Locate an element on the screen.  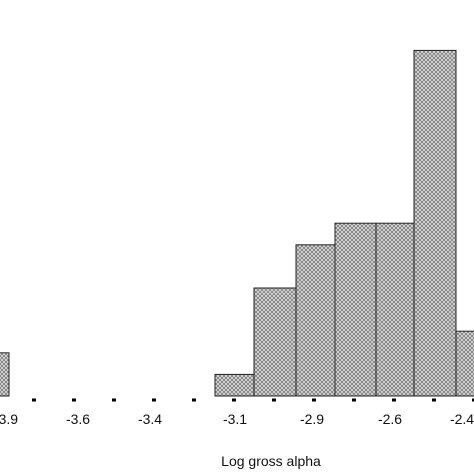
x-tick-label: -3.4 is located at coordinates (150, 419).